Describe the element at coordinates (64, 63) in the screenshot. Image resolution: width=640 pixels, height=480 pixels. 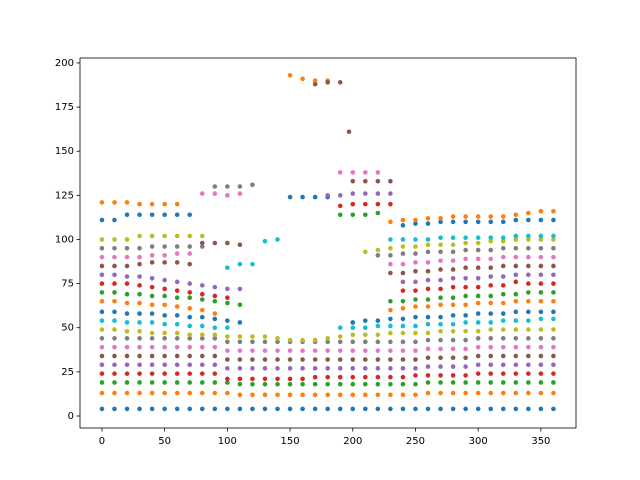
I see `y-tick-label: 200` at that location.